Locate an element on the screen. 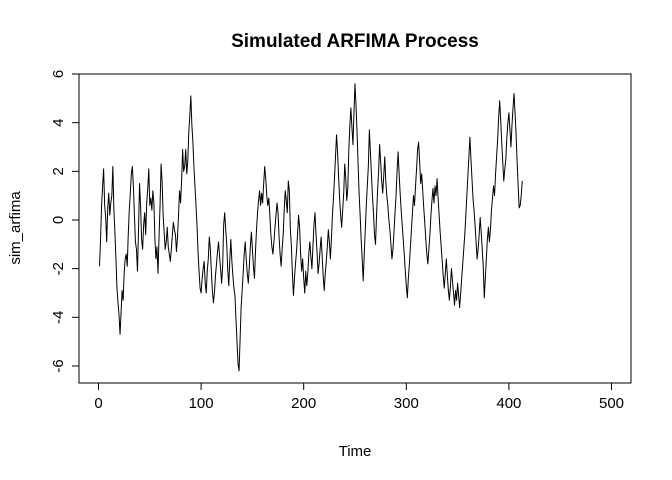 This screenshot has height=480, width=672. x-tick-label: 500 is located at coordinates (611, 403).